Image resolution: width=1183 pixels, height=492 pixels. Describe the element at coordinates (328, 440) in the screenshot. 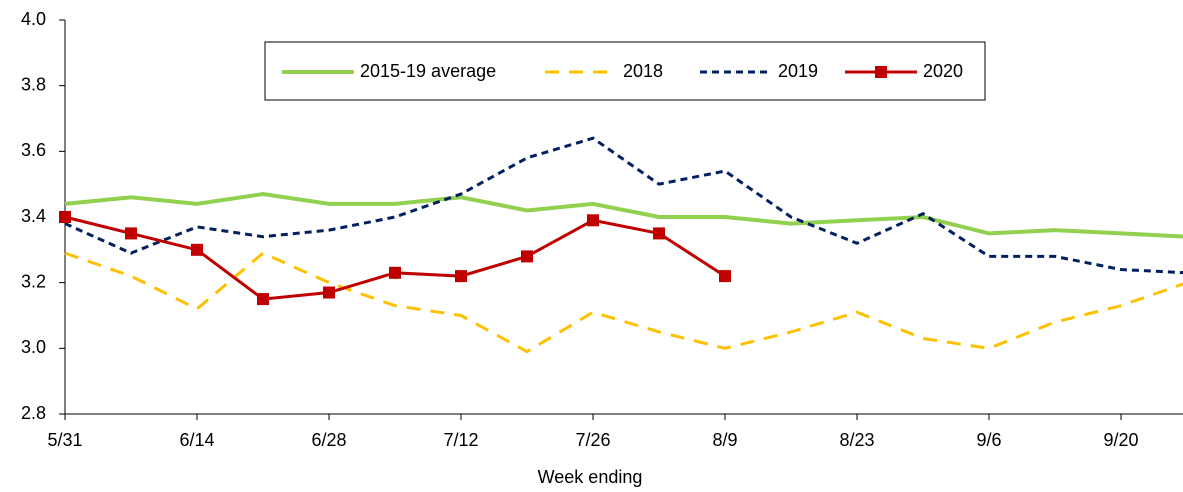

I see `x-tick-label: 6/28` at that location.